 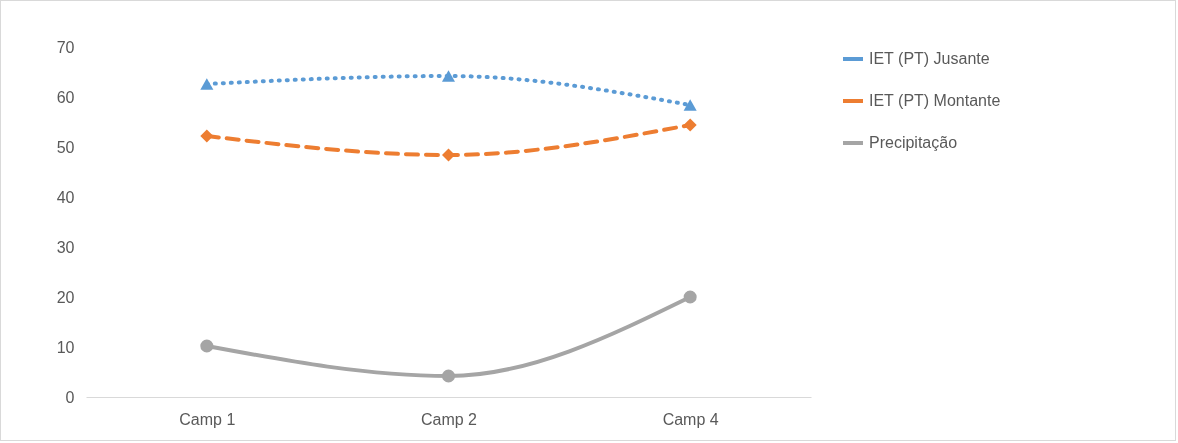 I want to click on legend-label: IET (PT) Montante, so click(x=935, y=100).